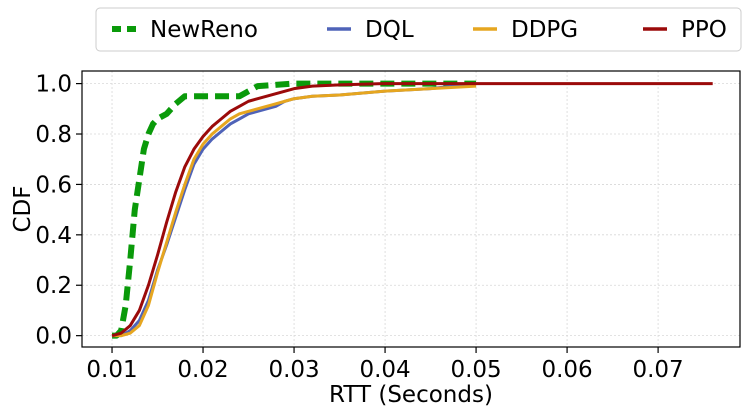 The height and width of the screenshot is (414, 749). What do you see at coordinates (53, 337) in the screenshot?
I see `y-tick-label-0: 0.0` at bounding box center [53, 337].